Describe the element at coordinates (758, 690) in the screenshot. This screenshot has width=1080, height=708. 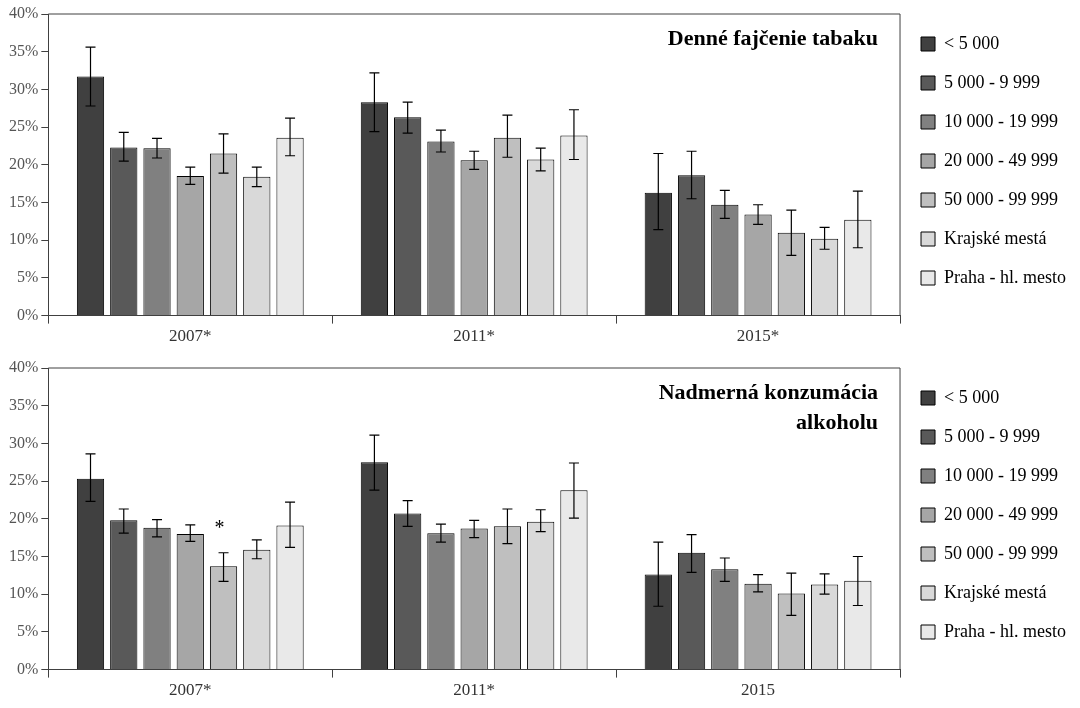
I see `x-tick-label: 2015` at that location.